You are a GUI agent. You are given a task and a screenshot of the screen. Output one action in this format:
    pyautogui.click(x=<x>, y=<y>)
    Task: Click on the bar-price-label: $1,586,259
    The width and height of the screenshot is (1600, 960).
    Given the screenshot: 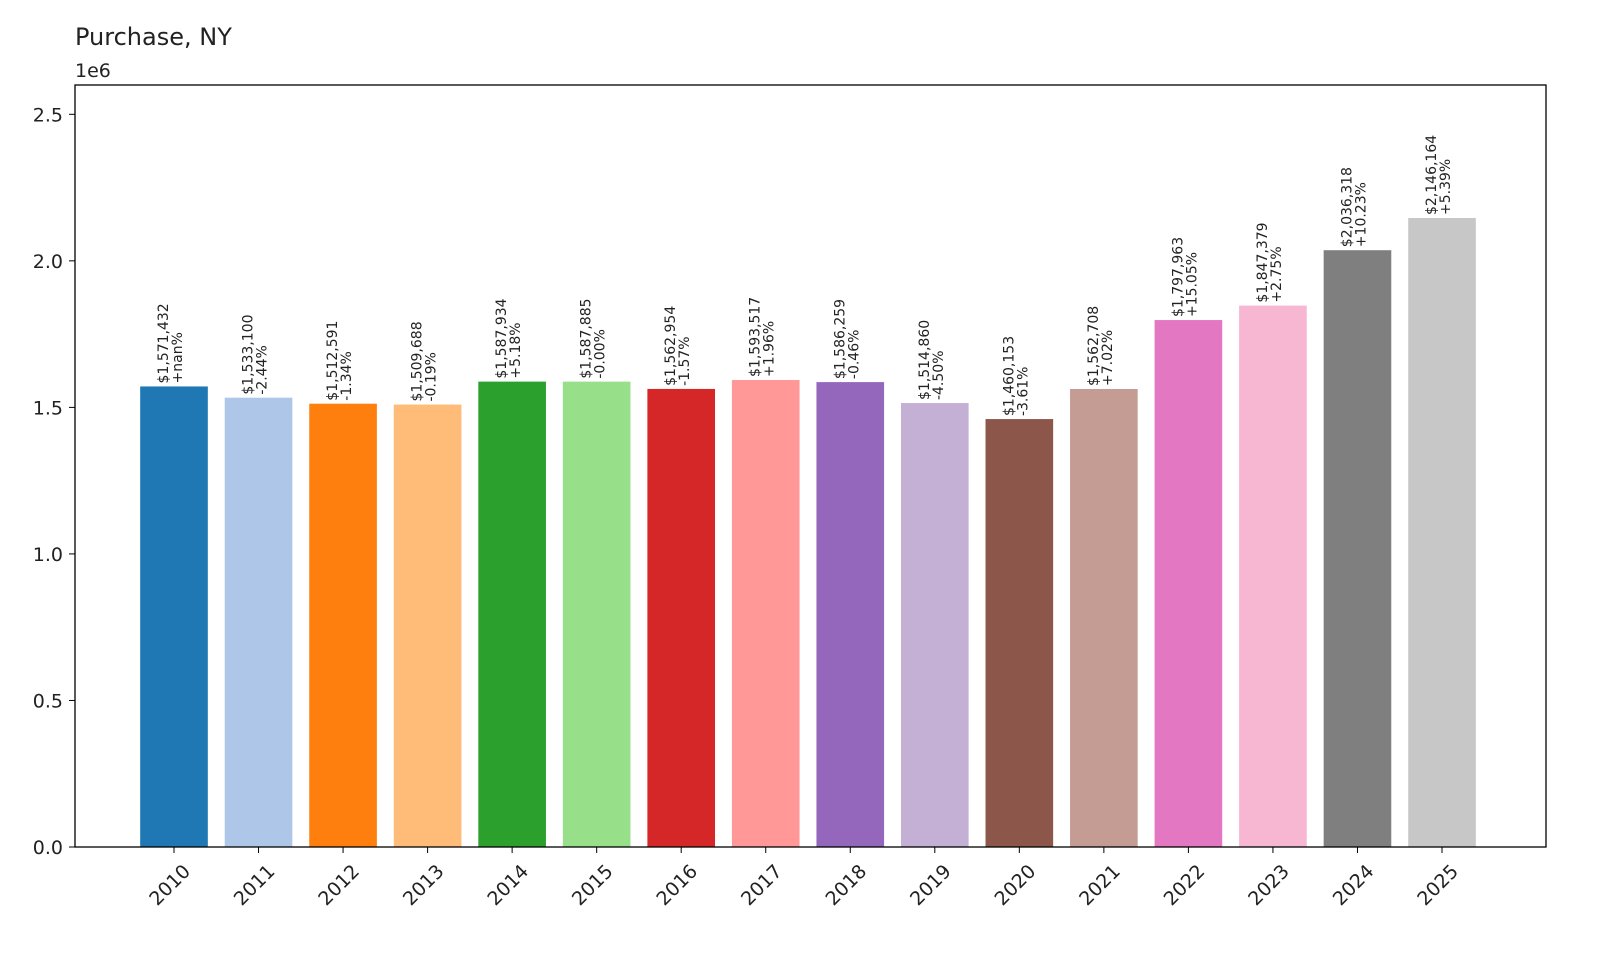 What is the action you would take?
    pyautogui.click(x=840, y=339)
    